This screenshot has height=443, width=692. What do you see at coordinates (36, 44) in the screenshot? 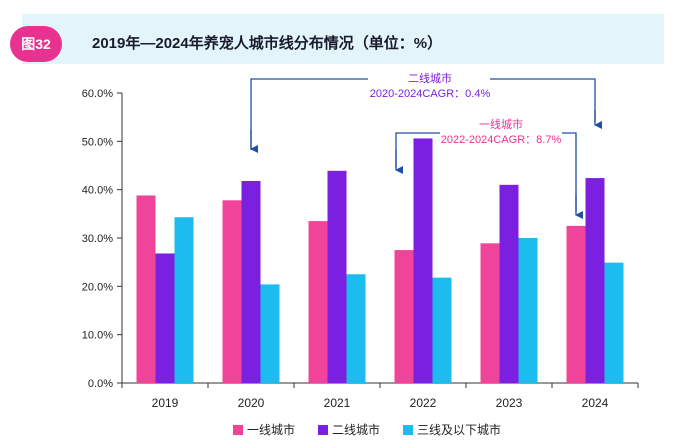
I see `figure-badge: 图32` at bounding box center [36, 44].